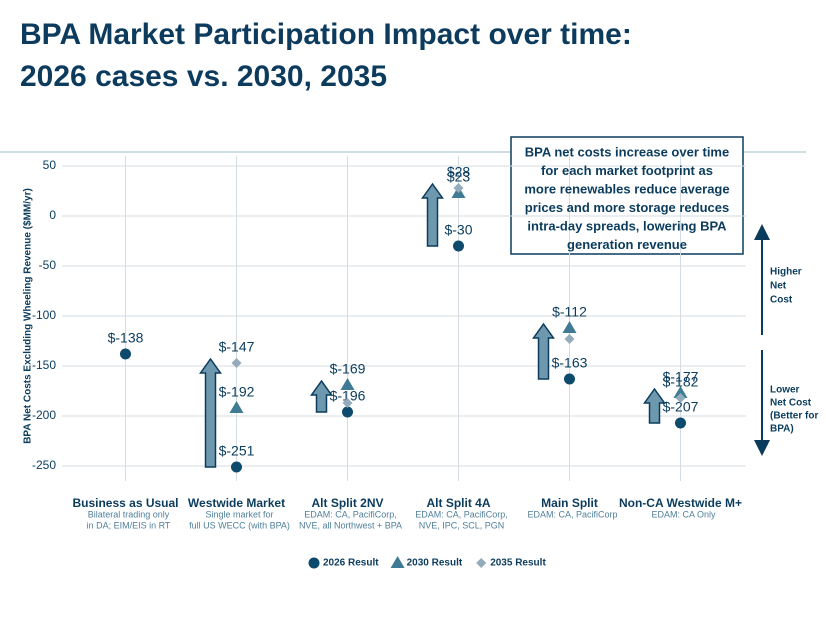 This screenshot has height=620, width=826. Describe the element at coordinates (627, 244) in the screenshot. I see `annotation-text: generation revenue` at that location.